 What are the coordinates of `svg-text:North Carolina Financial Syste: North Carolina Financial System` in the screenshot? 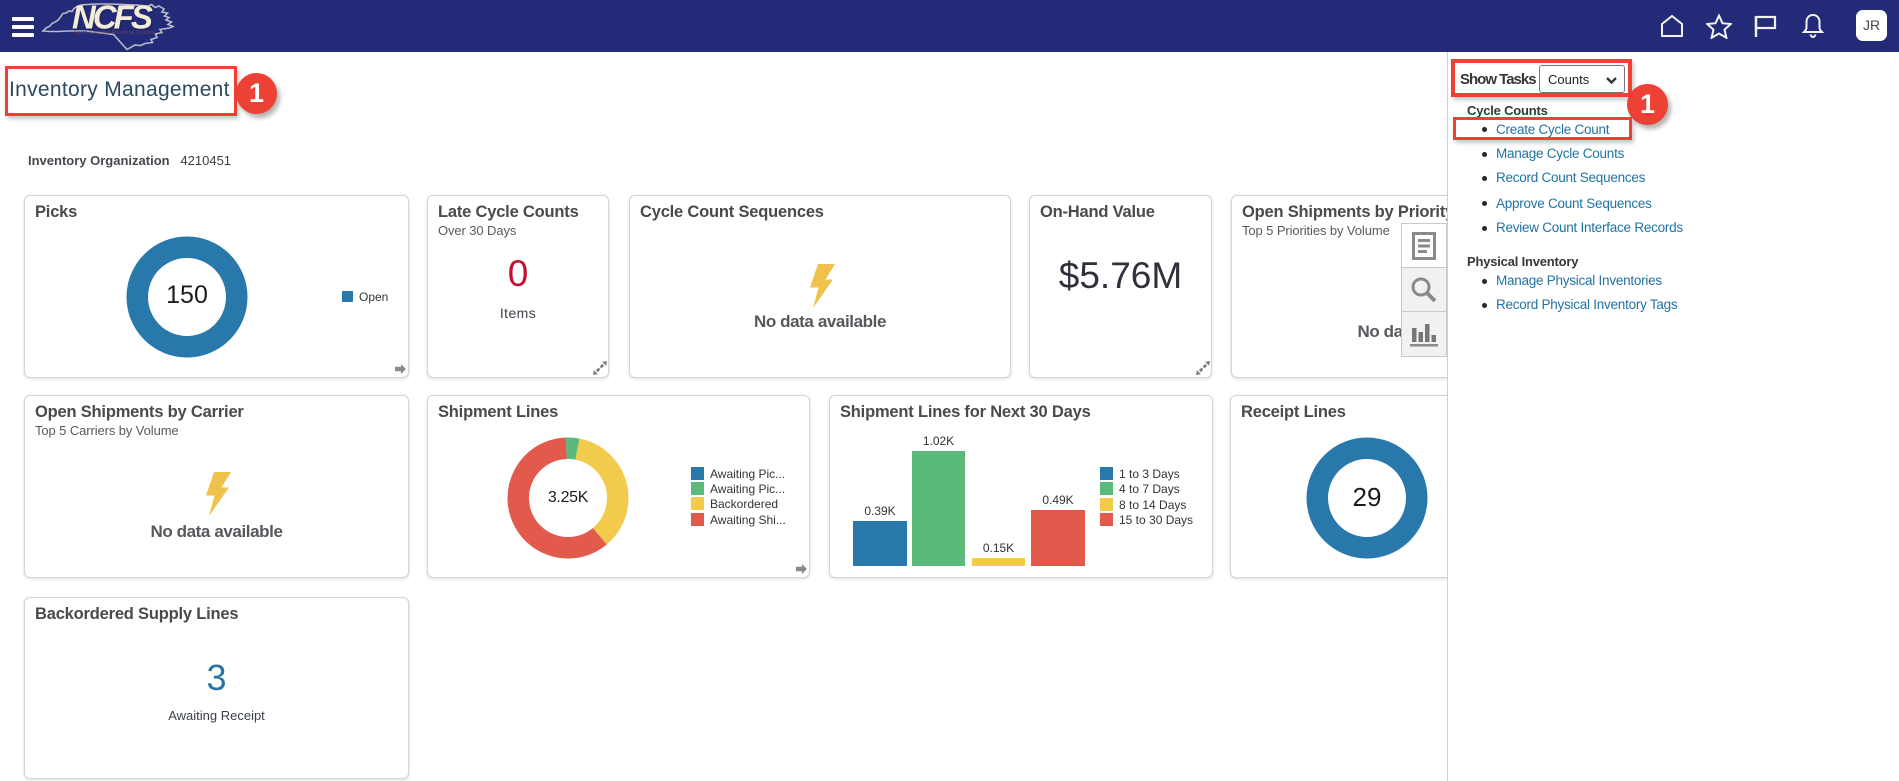 It's located at (114, 33).